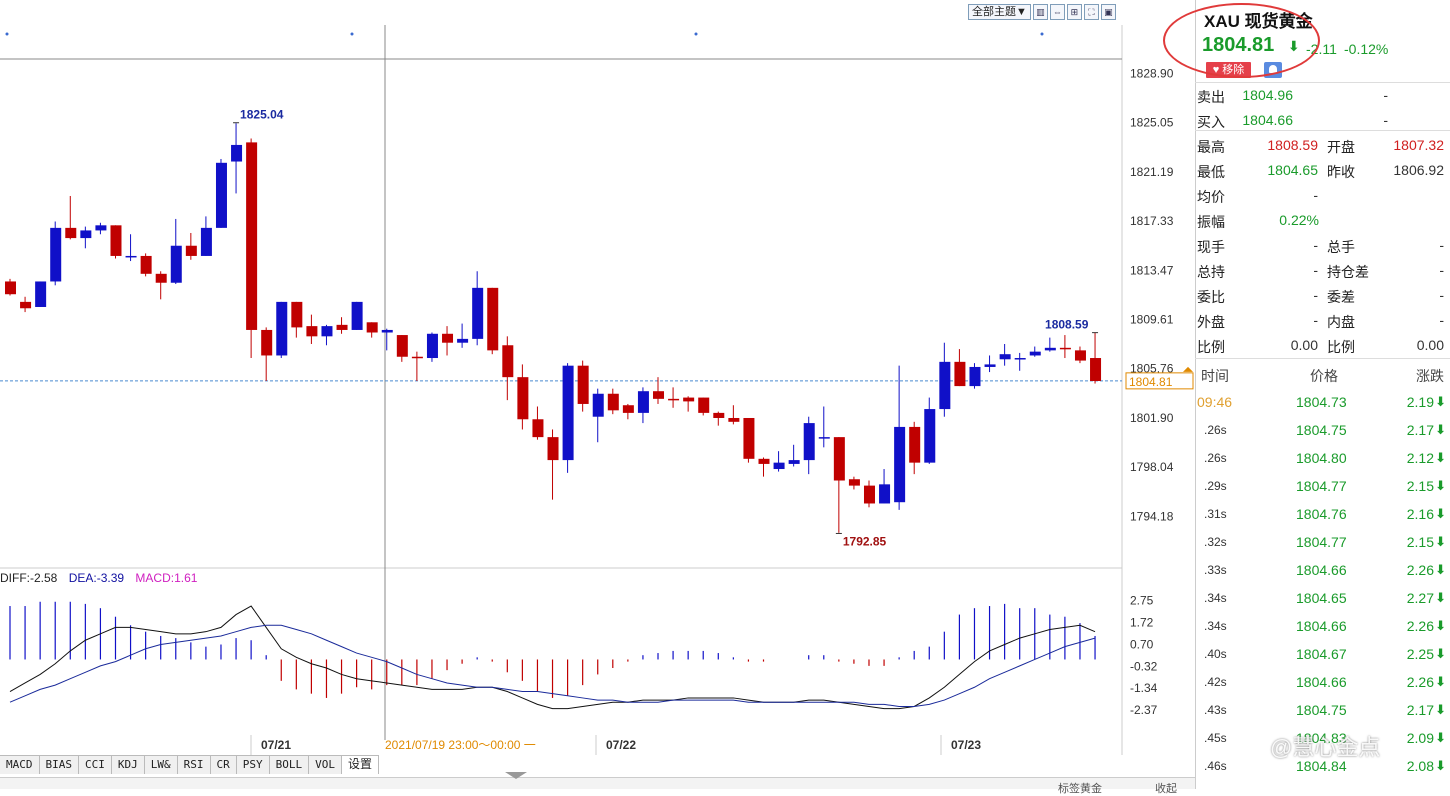 The image size is (1450, 796). What do you see at coordinates (29, 578) in the screenshot?
I see `diff-label: DIFF:-2.58` at bounding box center [29, 578].